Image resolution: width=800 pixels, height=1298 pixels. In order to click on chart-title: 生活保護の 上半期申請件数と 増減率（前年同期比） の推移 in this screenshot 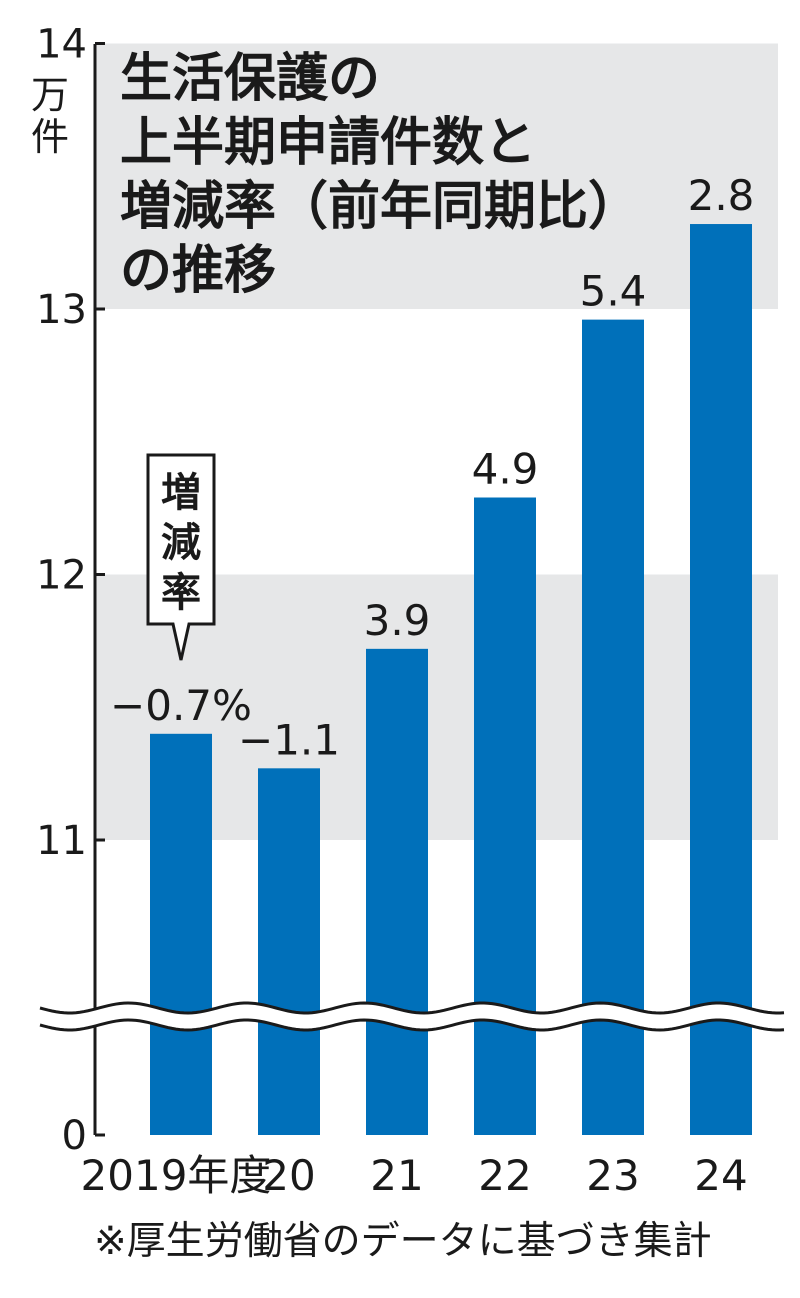, I will do `click(380, 175)`.